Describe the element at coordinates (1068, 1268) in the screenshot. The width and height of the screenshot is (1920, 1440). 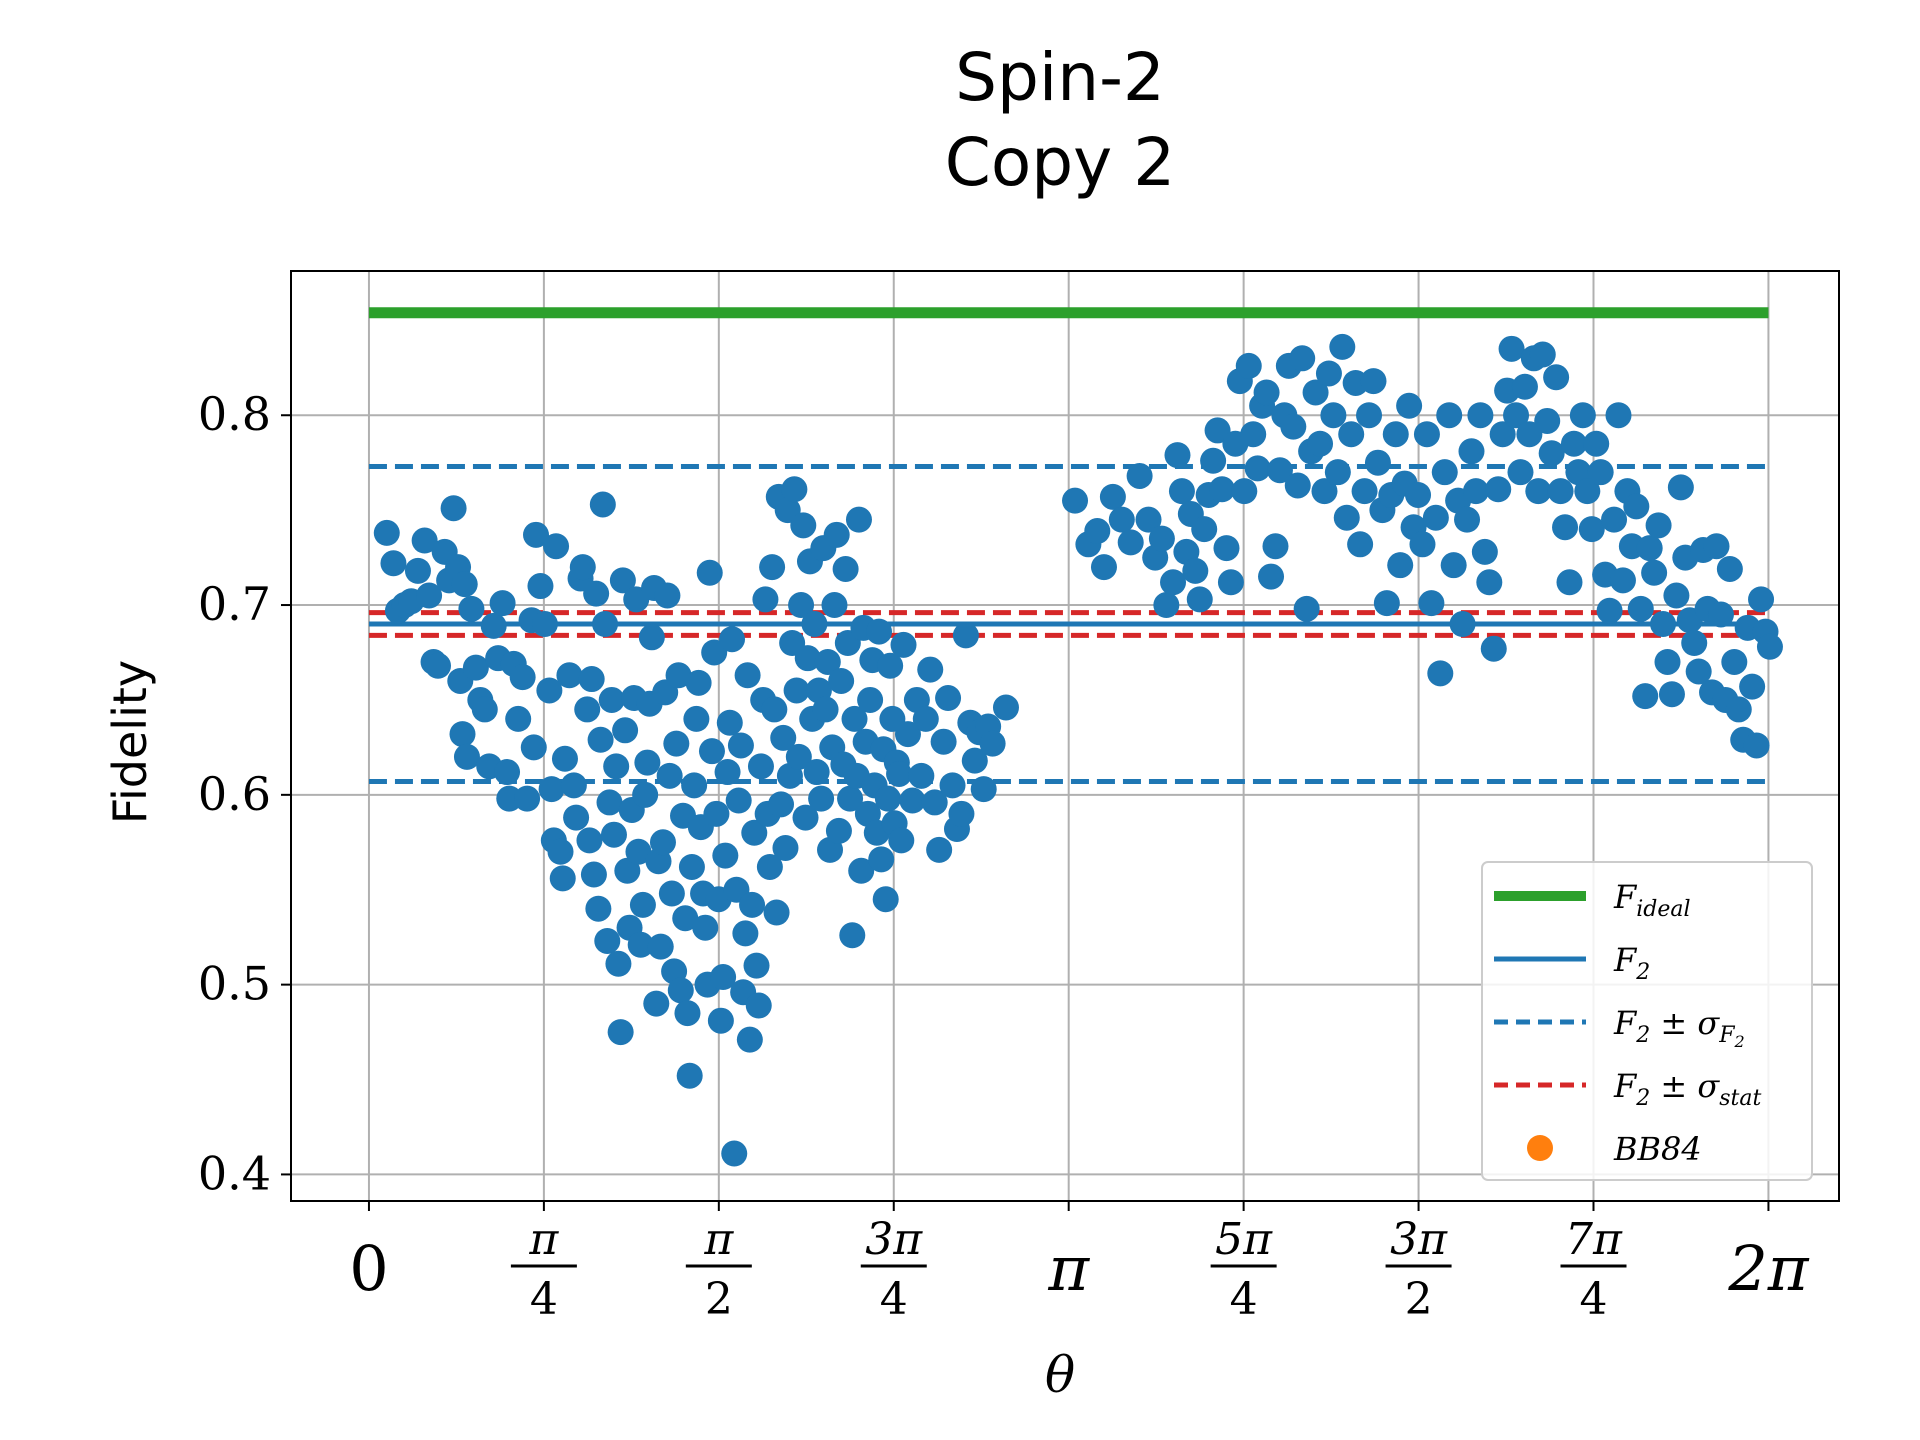
I see `x-tick-label: π` at that location.